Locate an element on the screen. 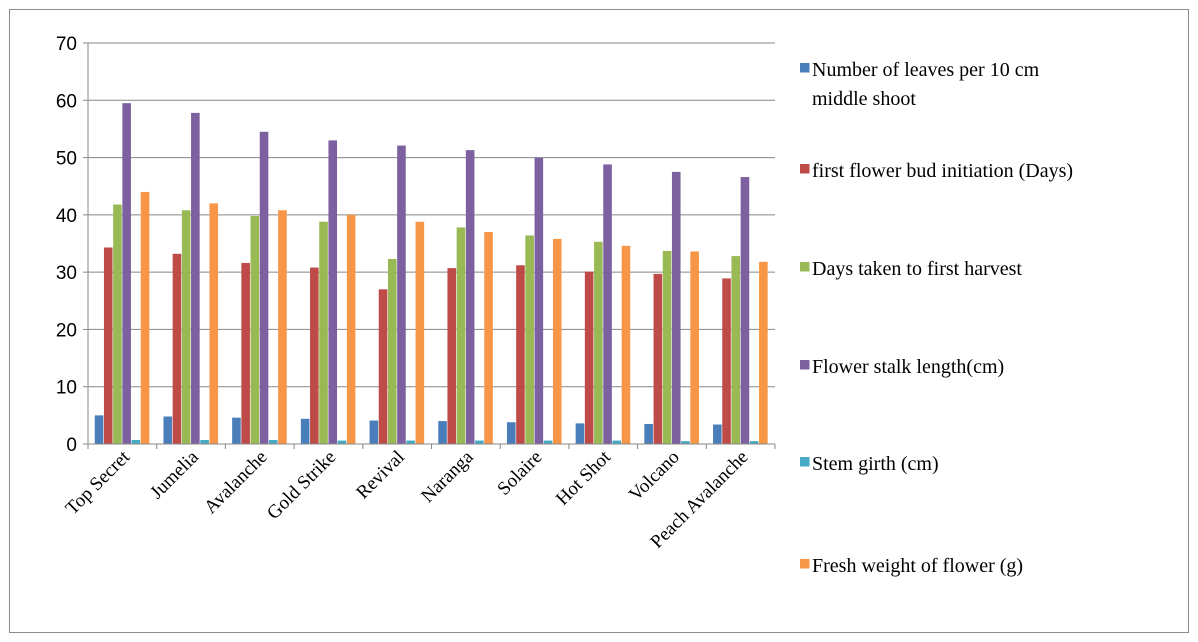  legend-label: Fresh weight of flower (g) is located at coordinates (917, 566).